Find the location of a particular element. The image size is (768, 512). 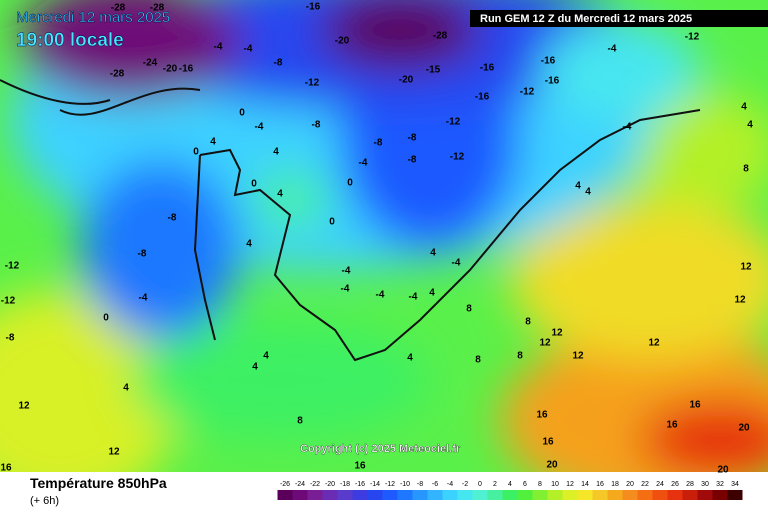

legend-tick-label: 14 is located at coordinates (585, 484).